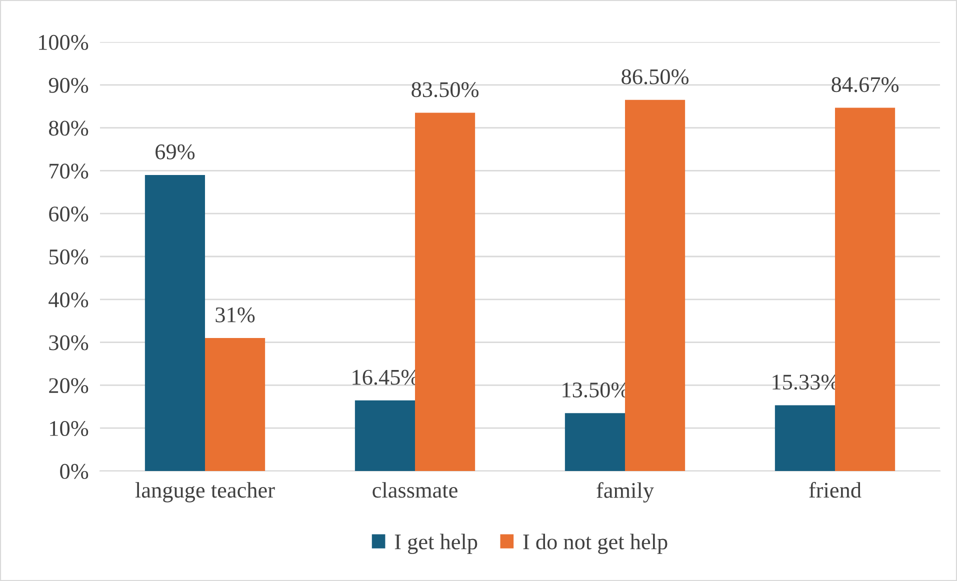 This screenshot has height=581, width=957. I want to click on y-tick-label: 60%, so click(68, 214).